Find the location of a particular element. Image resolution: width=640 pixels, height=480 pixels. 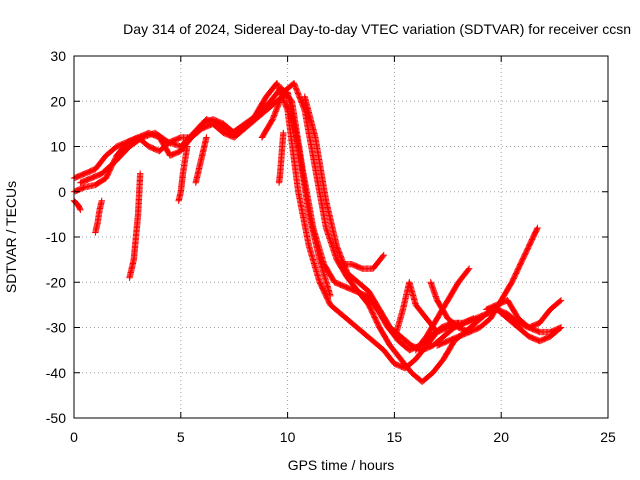

x-tick-label: 10 is located at coordinates (288, 437).